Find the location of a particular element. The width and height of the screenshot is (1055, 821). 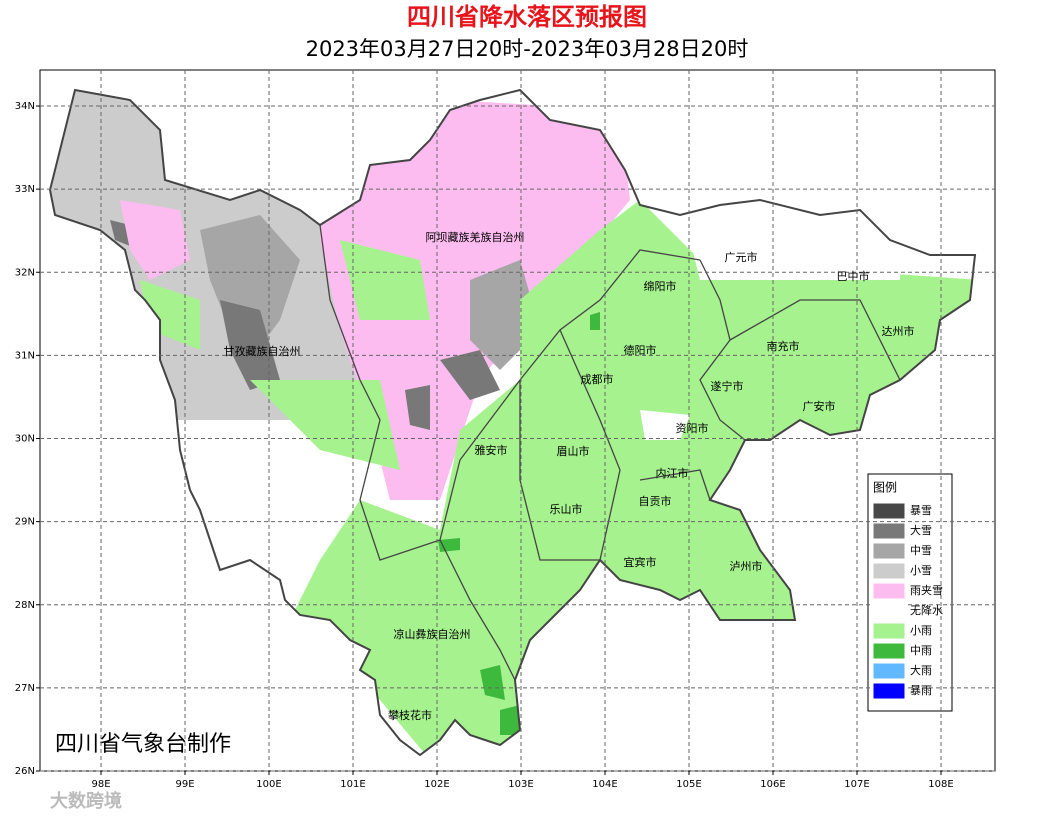

lon-tick-label: 103E is located at coordinates (520, 784).